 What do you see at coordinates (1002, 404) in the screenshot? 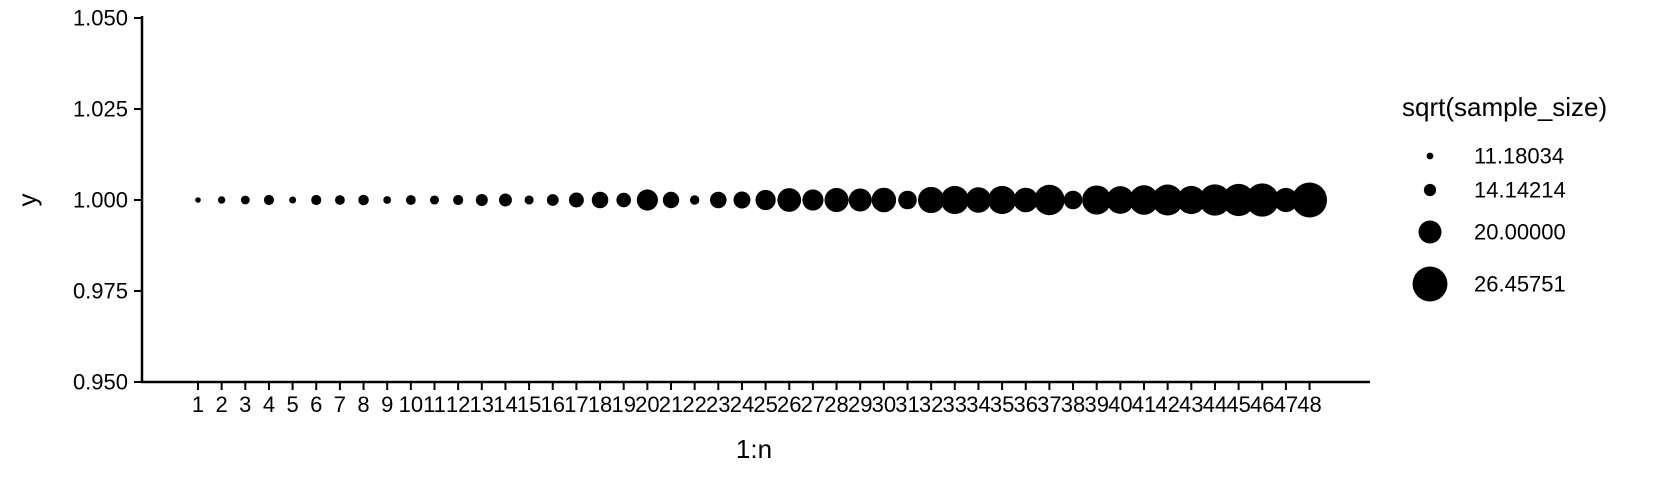
I see `x-tick-label: 35` at bounding box center [1002, 404].